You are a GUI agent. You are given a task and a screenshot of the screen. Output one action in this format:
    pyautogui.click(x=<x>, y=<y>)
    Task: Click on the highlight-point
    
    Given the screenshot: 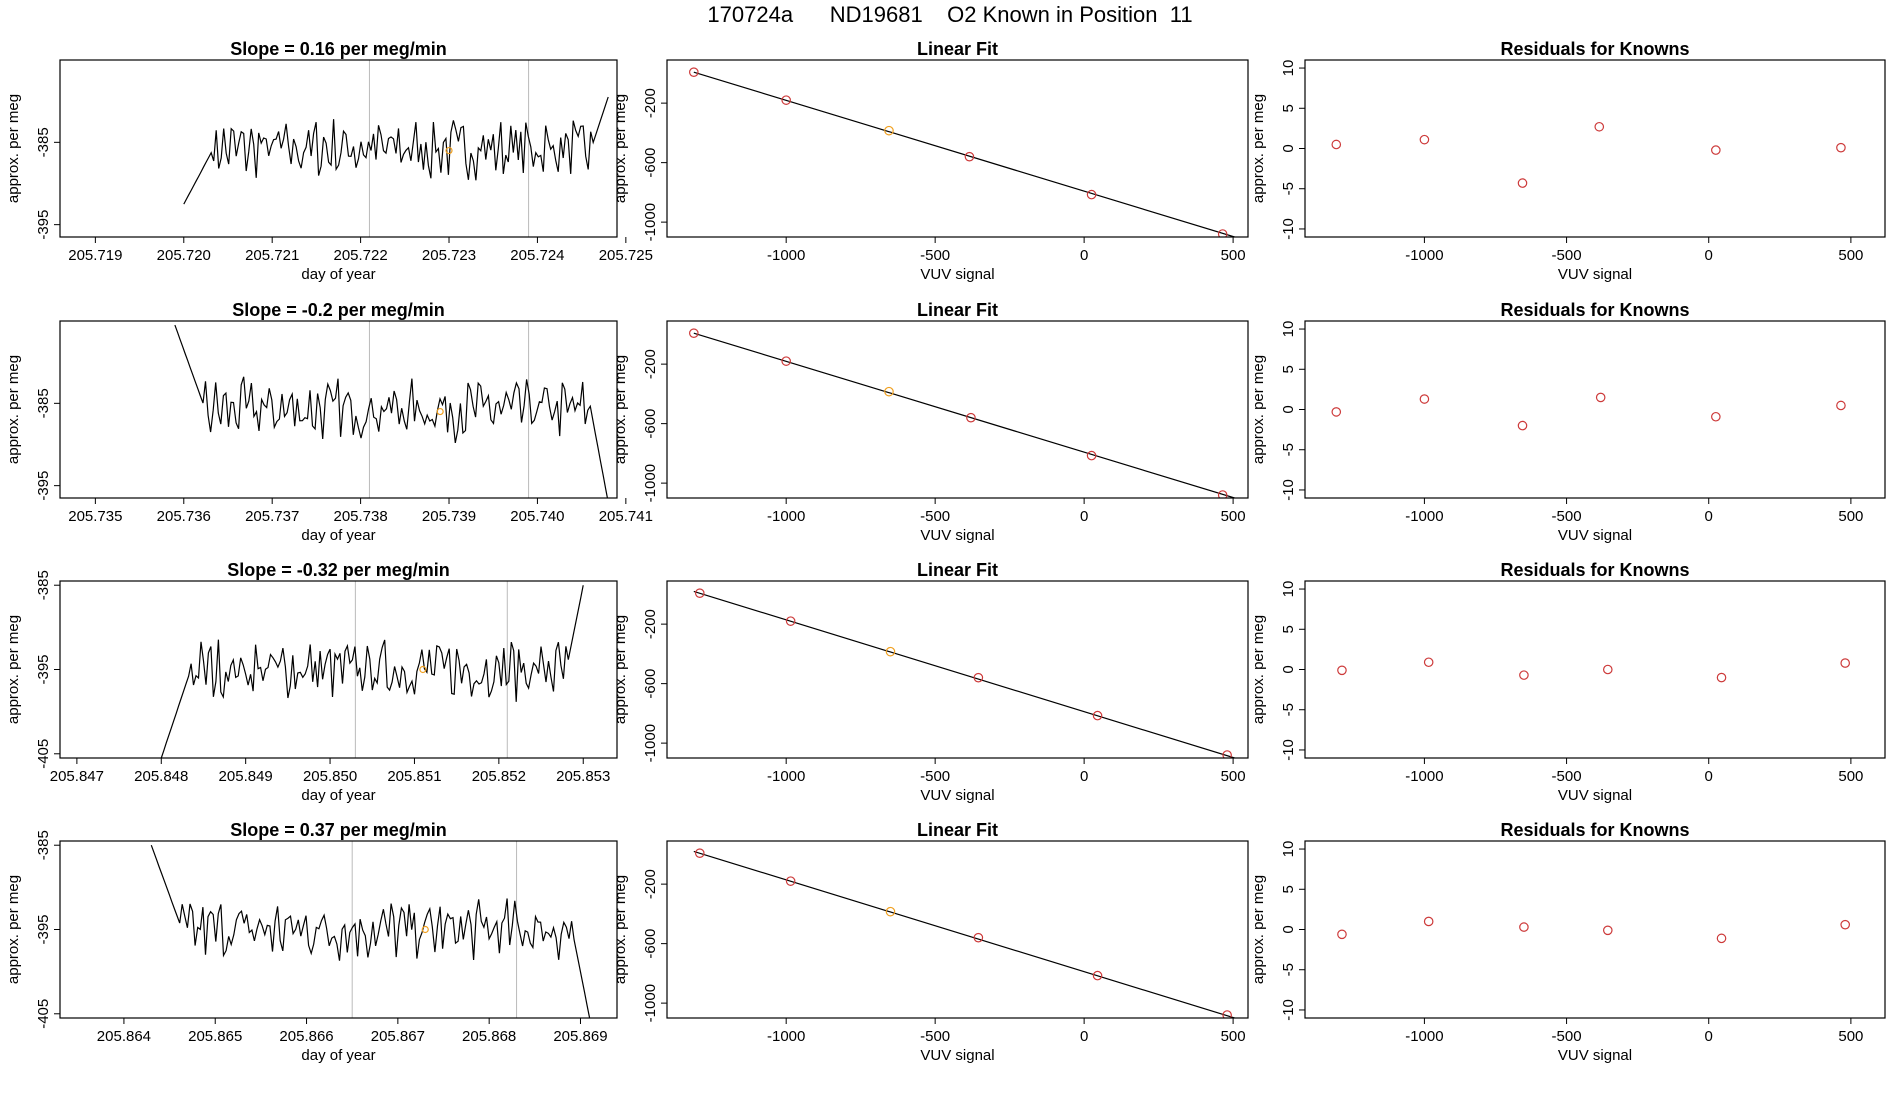 What is the action you would take?
    pyautogui.click(x=449, y=150)
    